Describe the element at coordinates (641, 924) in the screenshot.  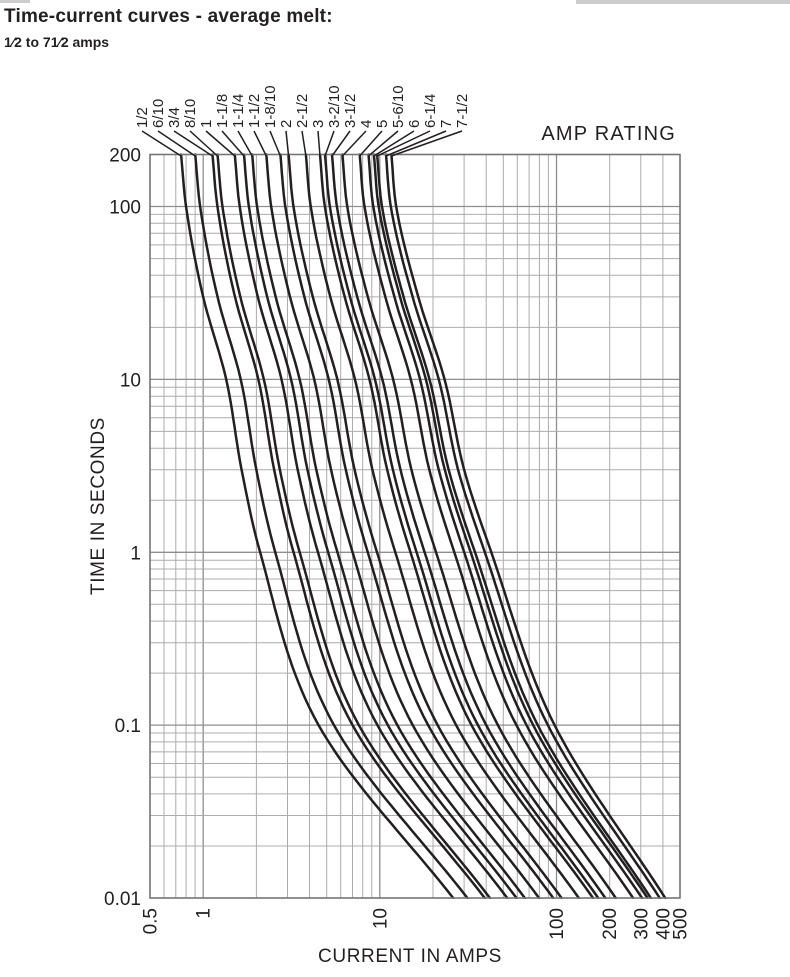
I see `x-tick-label: 300` at that location.